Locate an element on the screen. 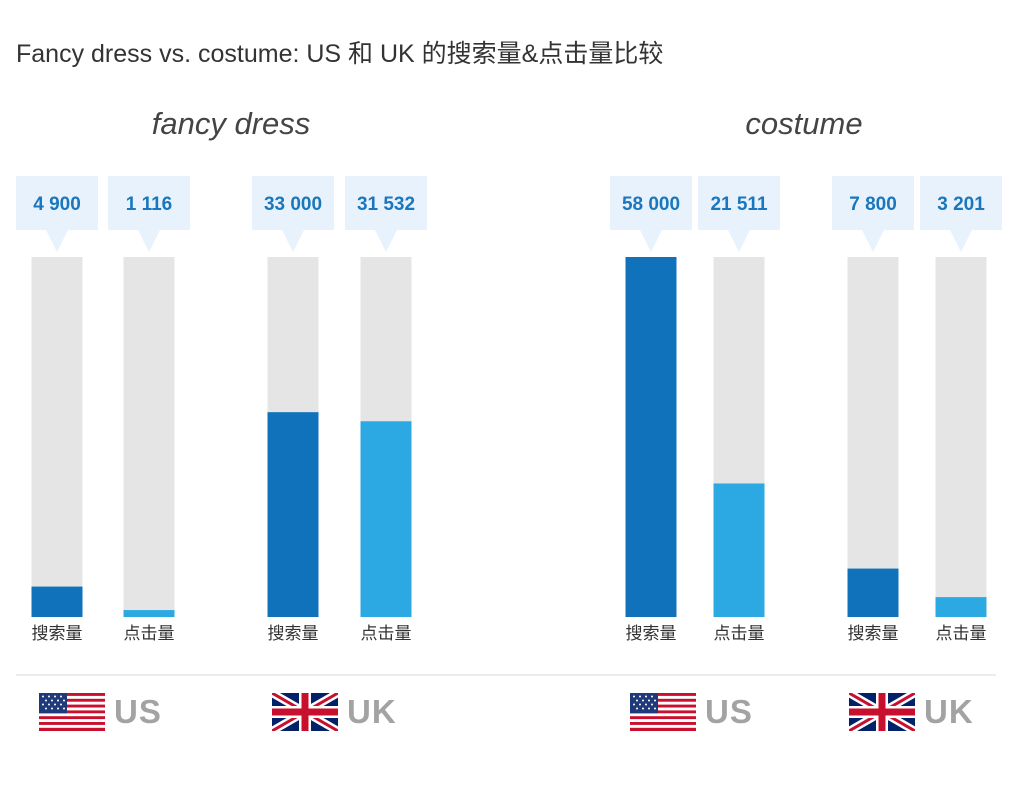  country-uk-fancy: UK is located at coordinates (334, 712).